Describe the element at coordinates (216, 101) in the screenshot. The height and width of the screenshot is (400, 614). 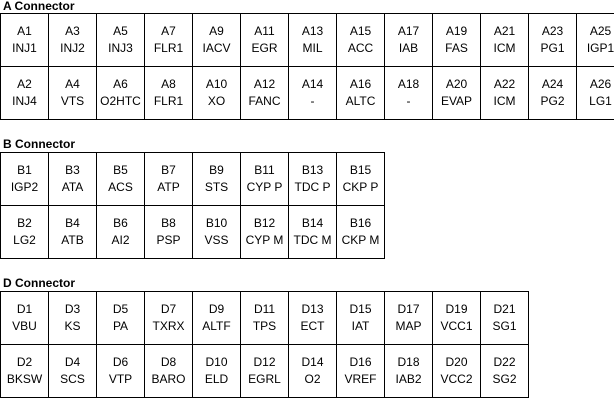
I see `pin-signal: XO` at that location.